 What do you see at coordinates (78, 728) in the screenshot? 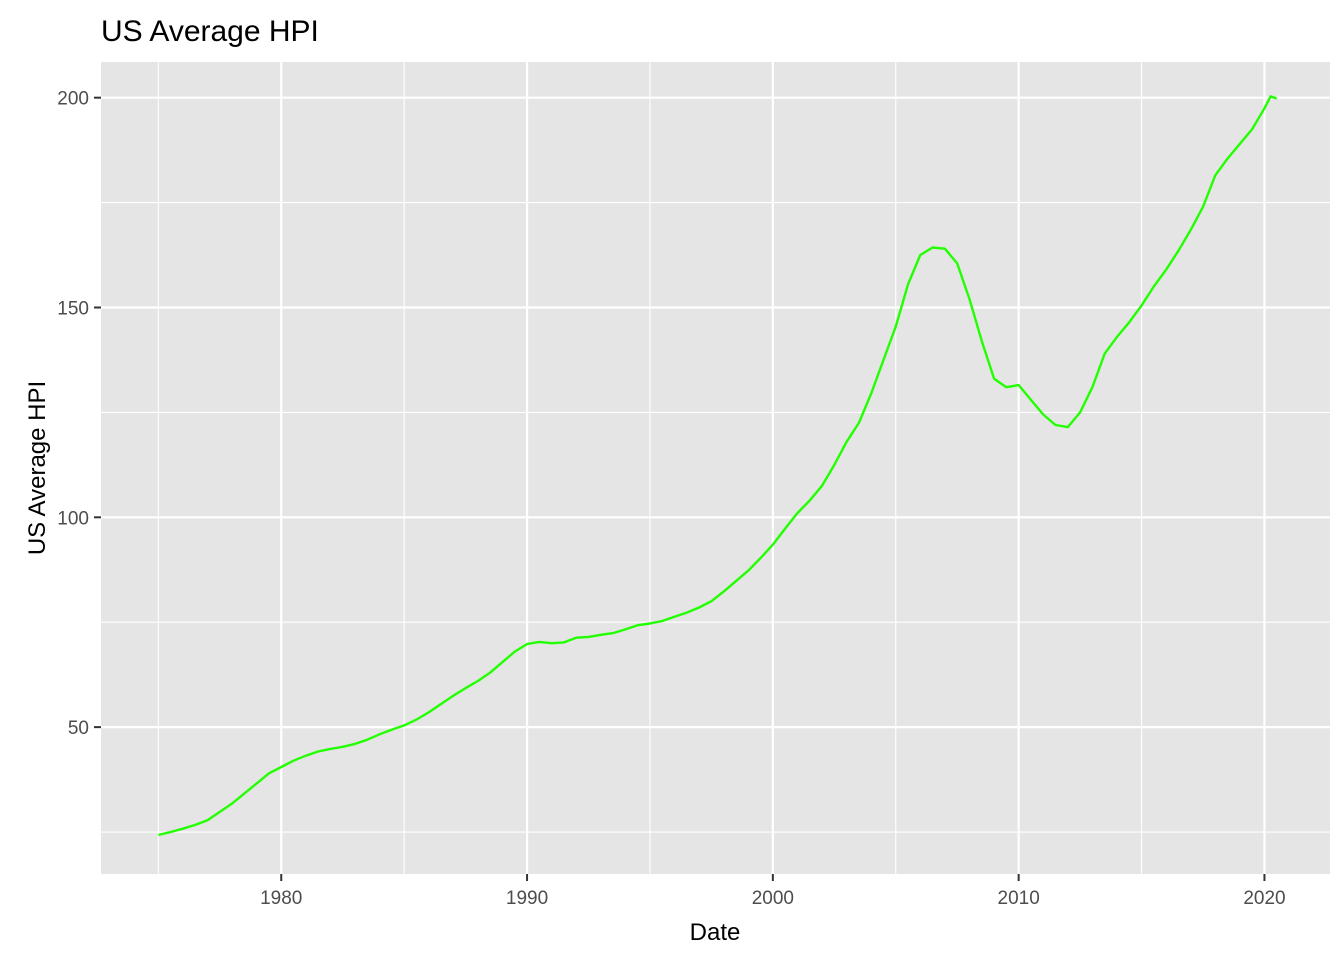
I see `y-tick-label: 50` at bounding box center [78, 728].